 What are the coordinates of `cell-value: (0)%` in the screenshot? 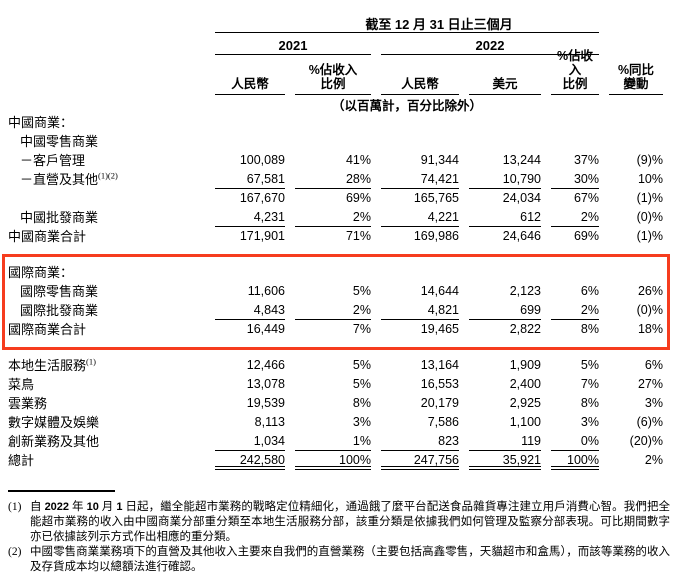 It's located at (649, 217).